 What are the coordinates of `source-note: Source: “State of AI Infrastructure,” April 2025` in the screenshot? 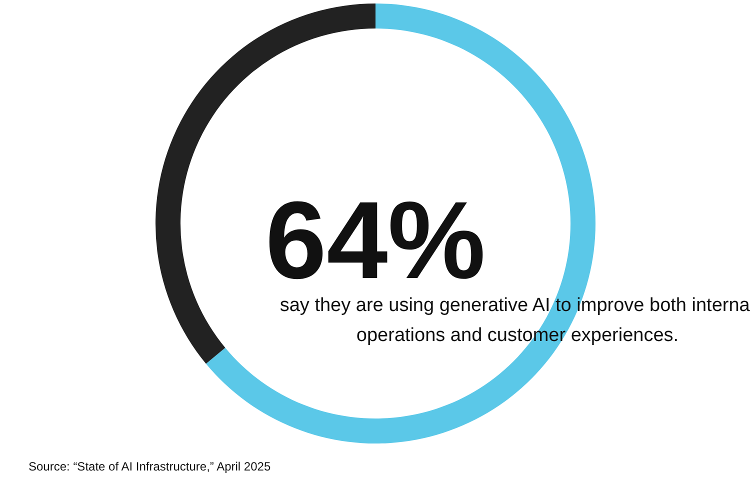 It's located at (149, 467).